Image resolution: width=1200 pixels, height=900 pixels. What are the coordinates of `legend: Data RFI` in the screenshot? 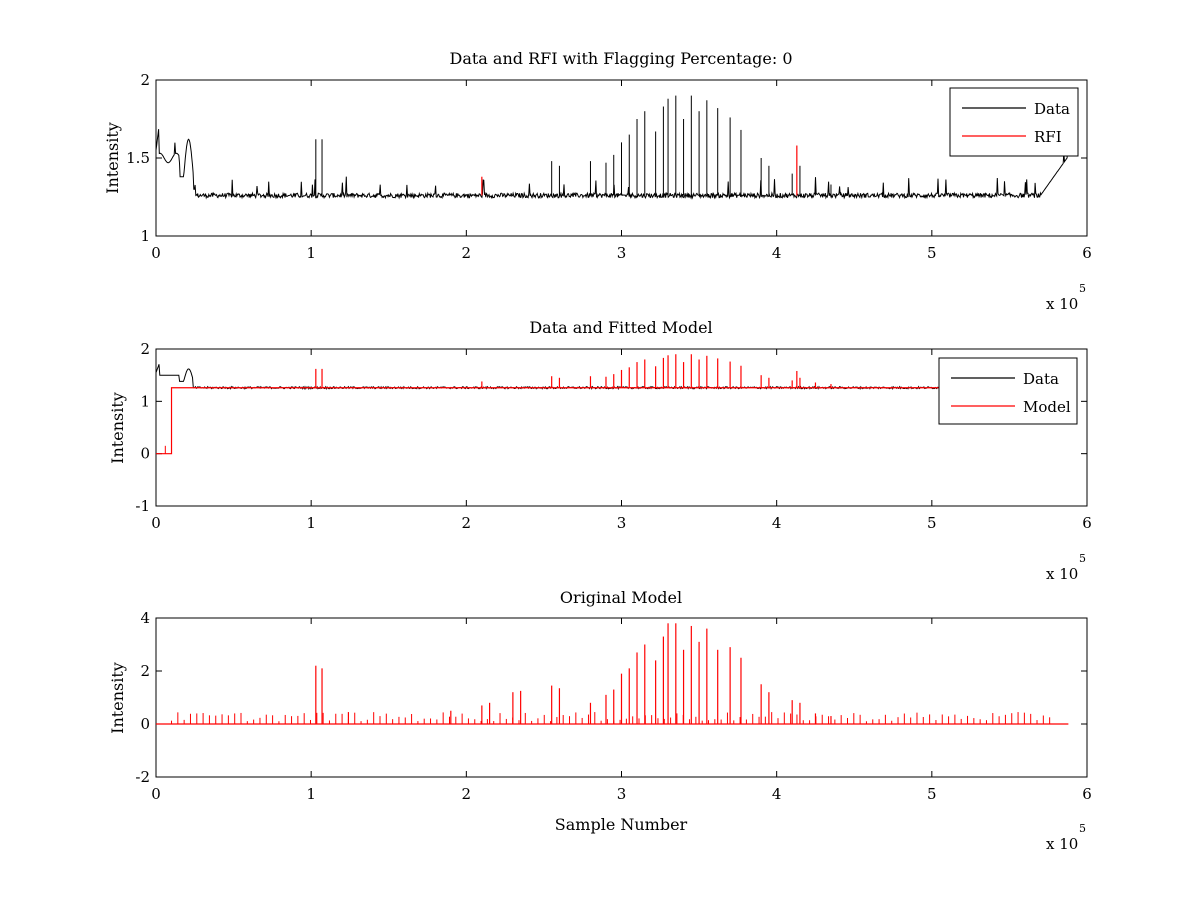 It's located at (1014, 122).